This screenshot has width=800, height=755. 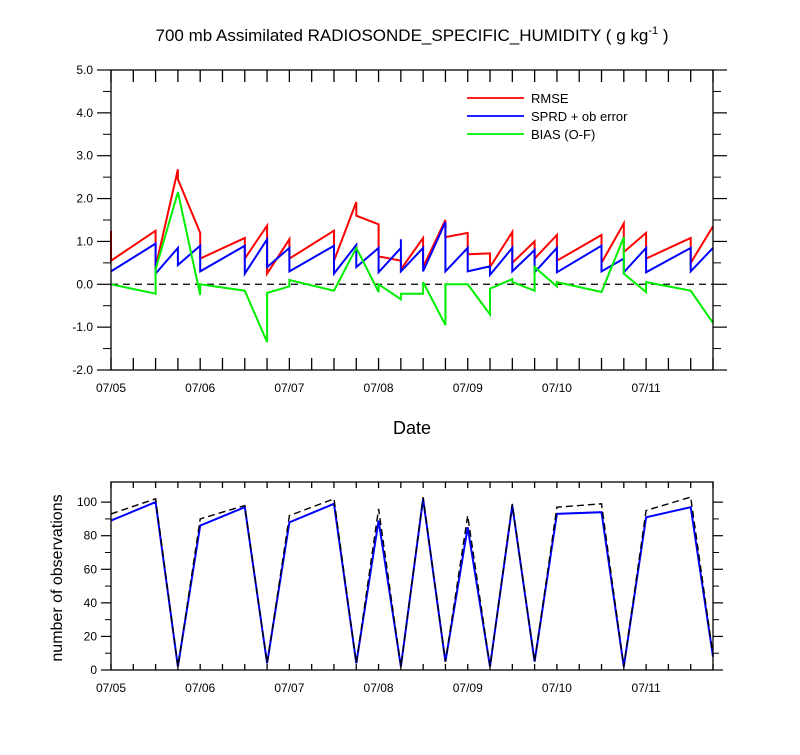 What do you see at coordinates (84, 241) in the screenshot?
I see `y-tick-label: 1.0` at bounding box center [84, 241].